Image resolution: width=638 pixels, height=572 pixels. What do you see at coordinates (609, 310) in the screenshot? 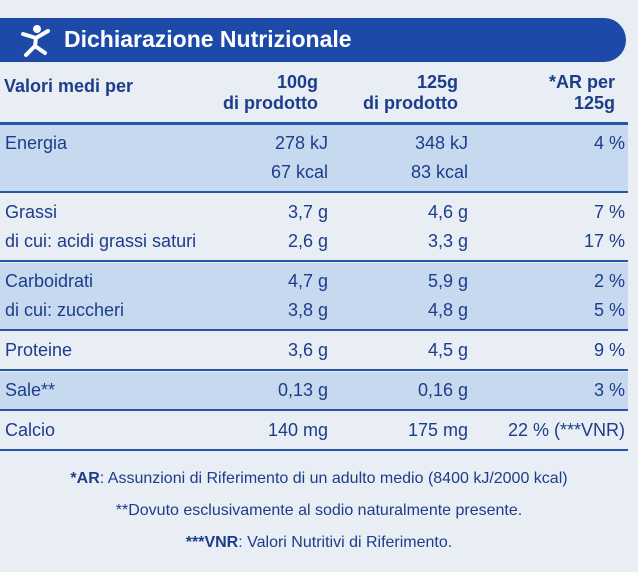
I see `value-cell: 5 %` at bounding box center [609, 310].